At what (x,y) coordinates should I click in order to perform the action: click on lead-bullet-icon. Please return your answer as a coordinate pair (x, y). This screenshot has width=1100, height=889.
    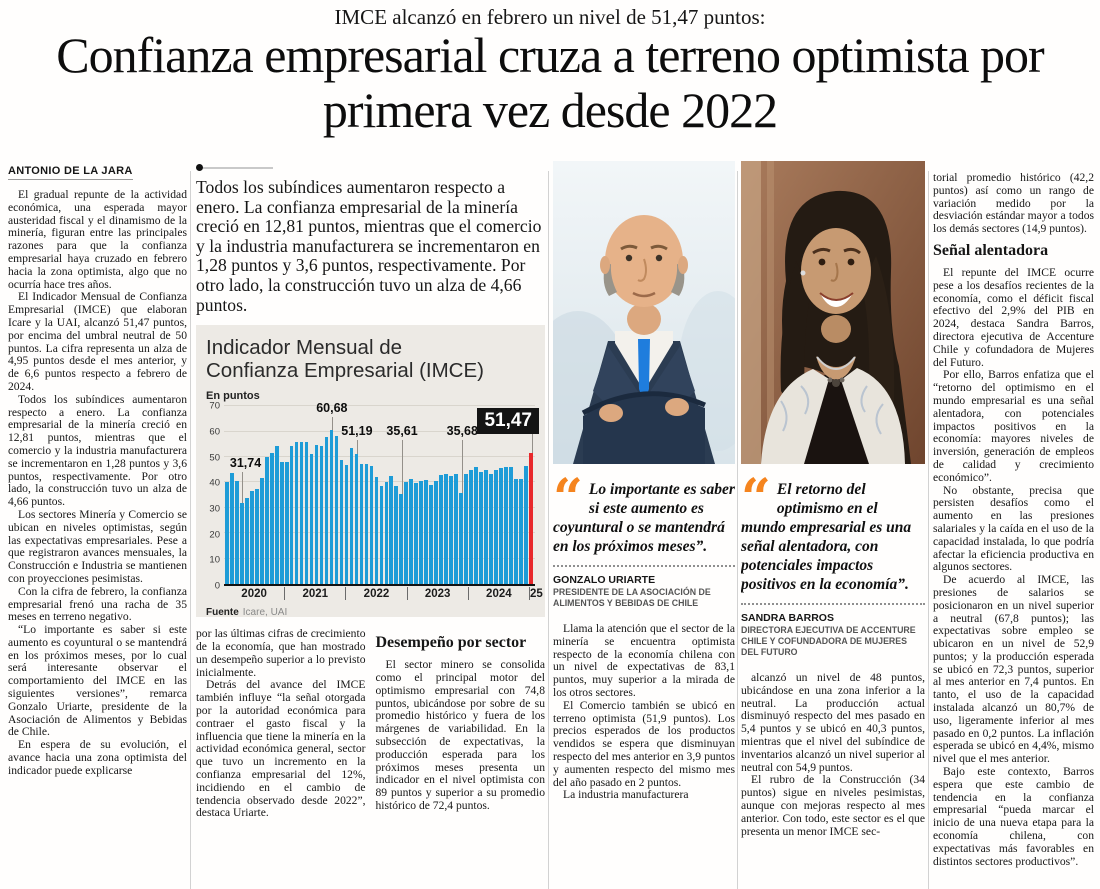
    Looking at the image, I should click on (199, 167).